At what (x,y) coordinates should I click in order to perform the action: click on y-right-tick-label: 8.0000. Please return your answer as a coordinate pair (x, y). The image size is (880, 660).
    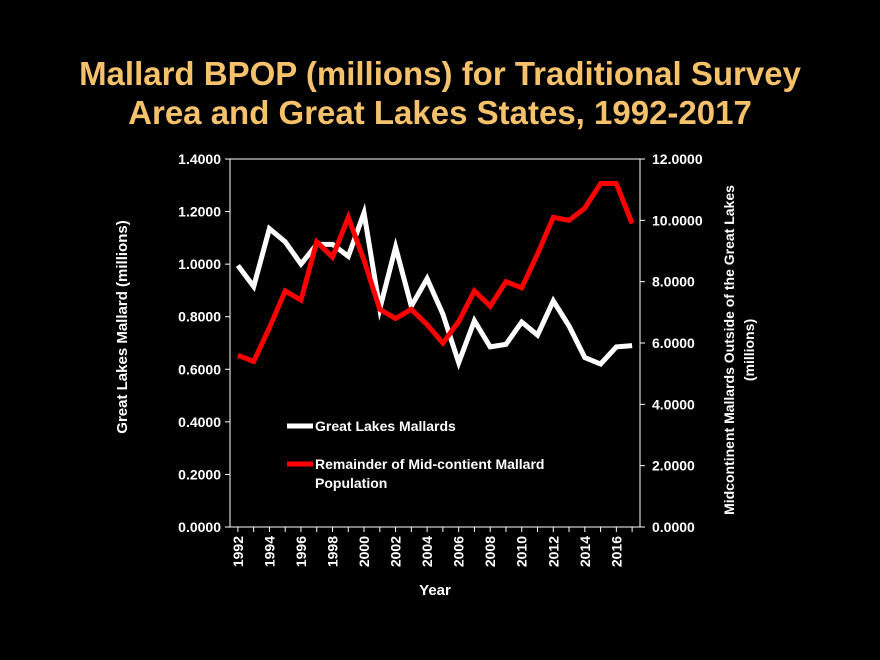
    Looking at the image, I should click on (673, 282).